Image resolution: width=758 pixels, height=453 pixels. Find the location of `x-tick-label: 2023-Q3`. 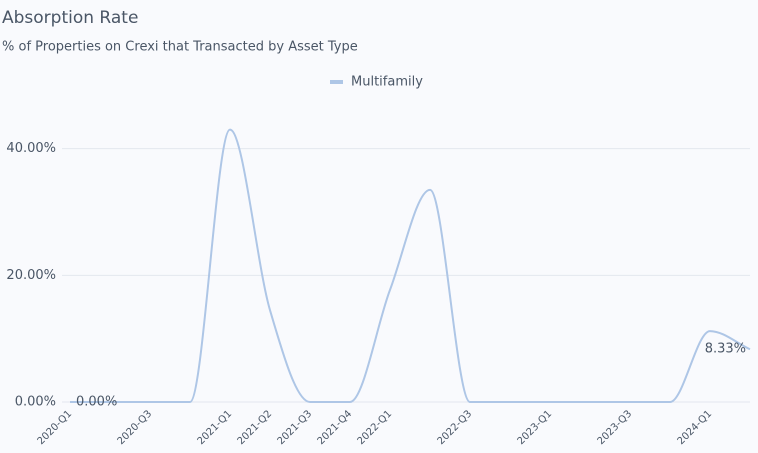

x-tick-label: 2023-Q3 is located at coordinates (615, 427).